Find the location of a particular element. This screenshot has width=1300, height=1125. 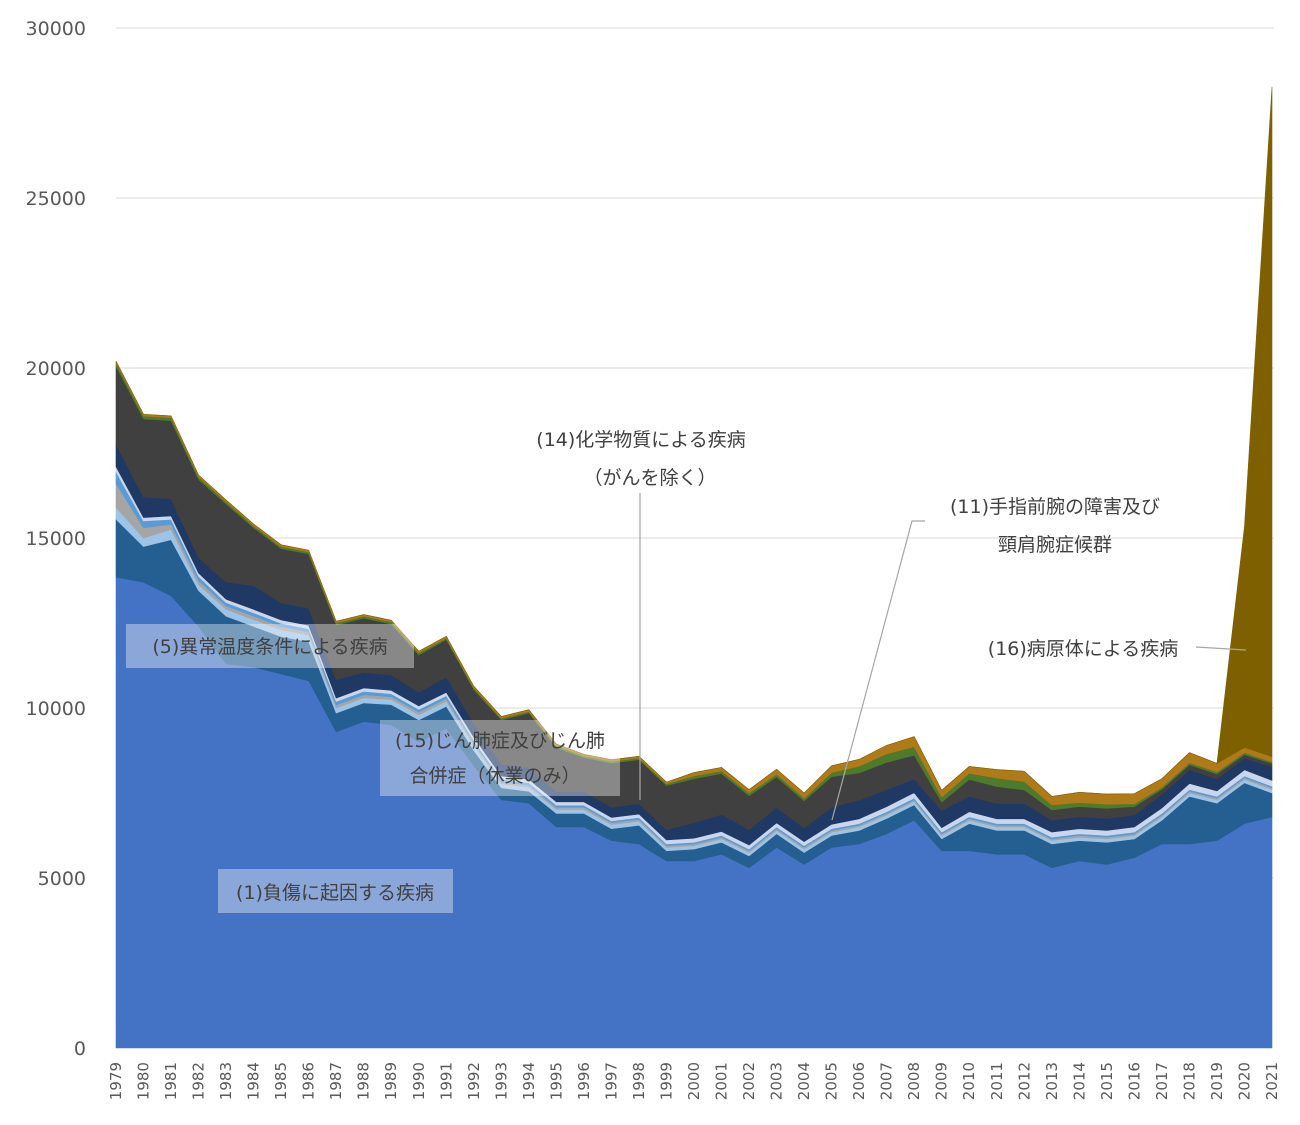

x-tick-label: 2008 is located at coordinates (914, 1081).